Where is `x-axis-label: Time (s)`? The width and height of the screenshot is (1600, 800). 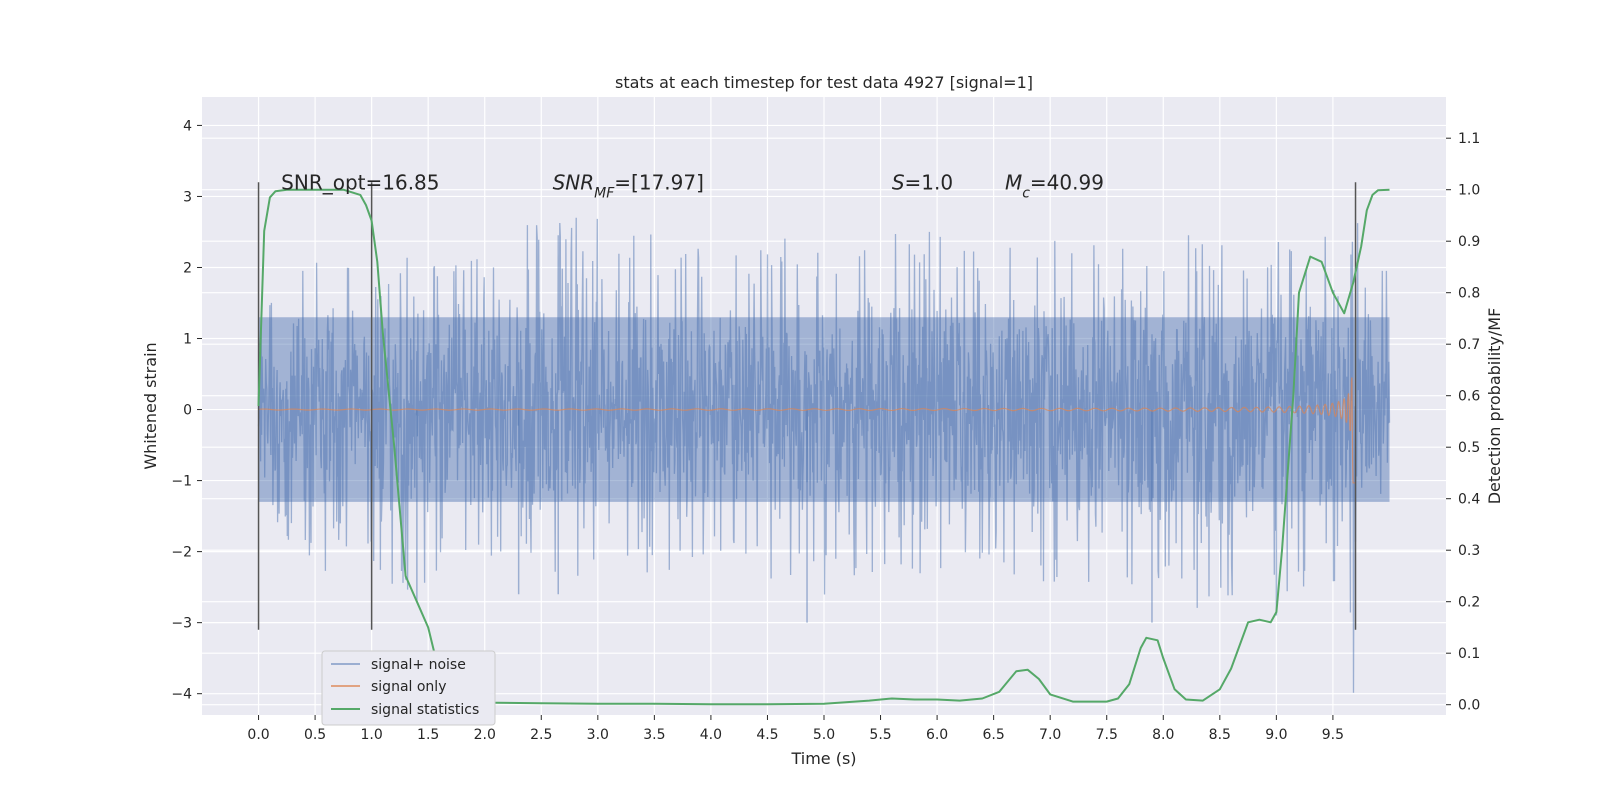
x-axis-label: Time (s) is located at coordinates (823, 758).